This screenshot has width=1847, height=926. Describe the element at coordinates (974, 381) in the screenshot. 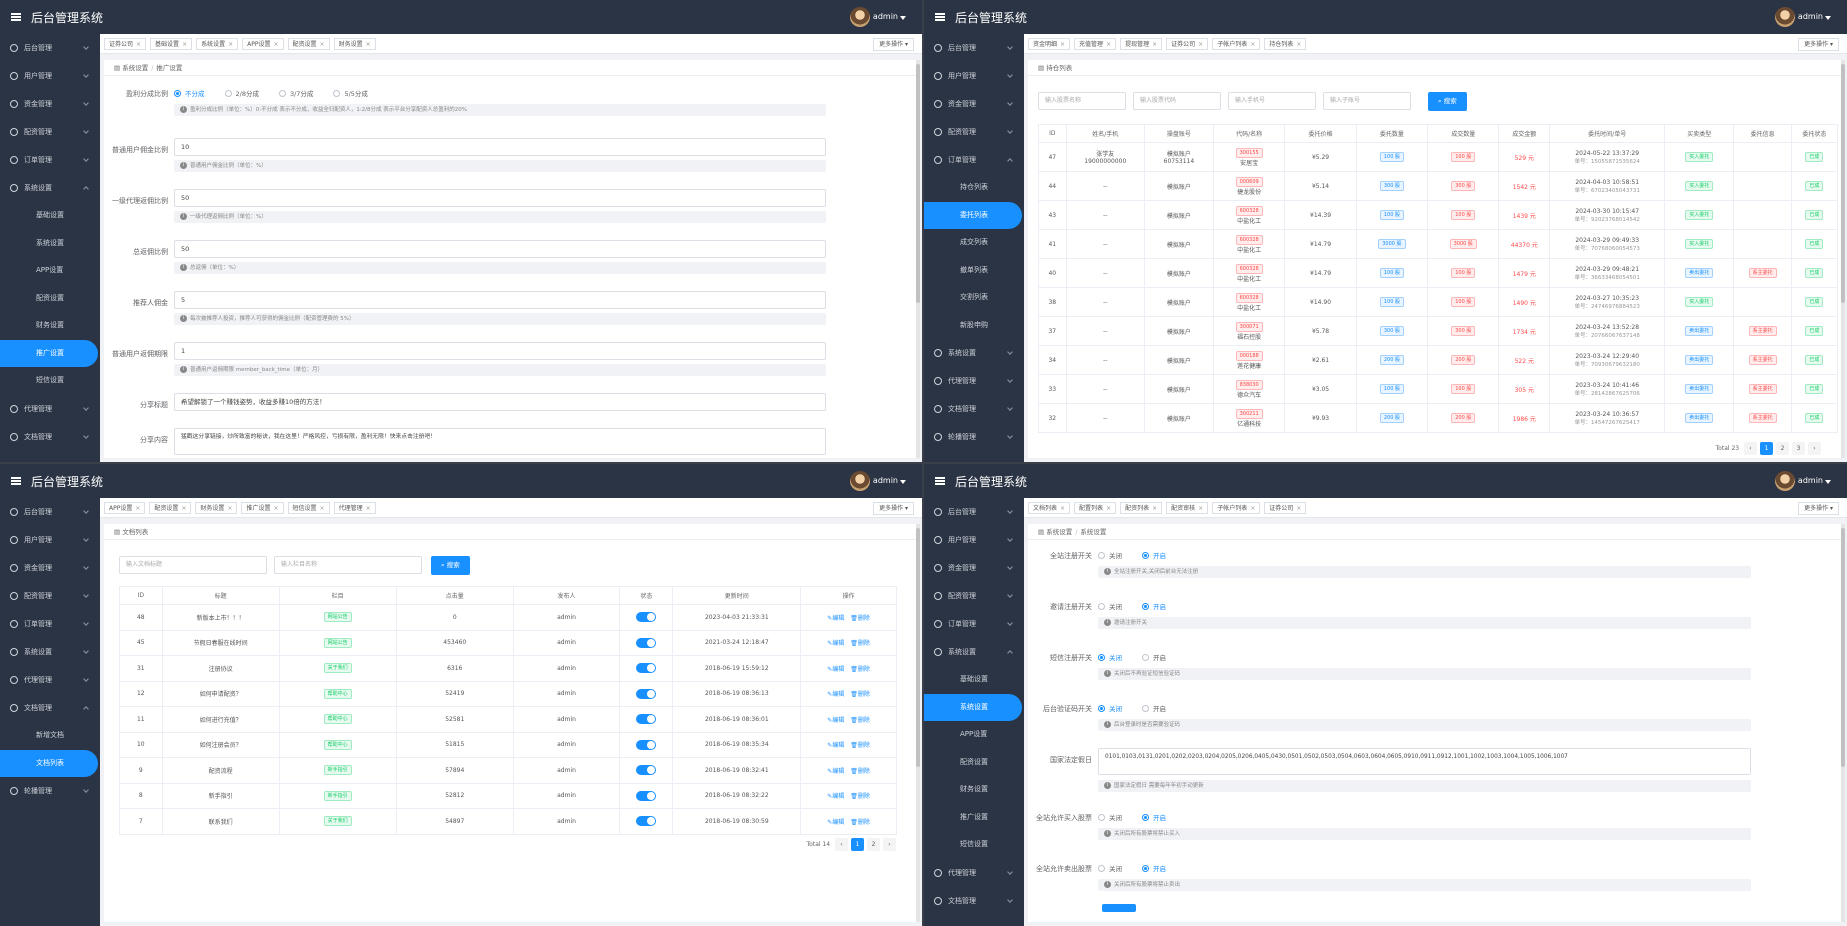

I see `sidebar-item: 代理管理` at that location.